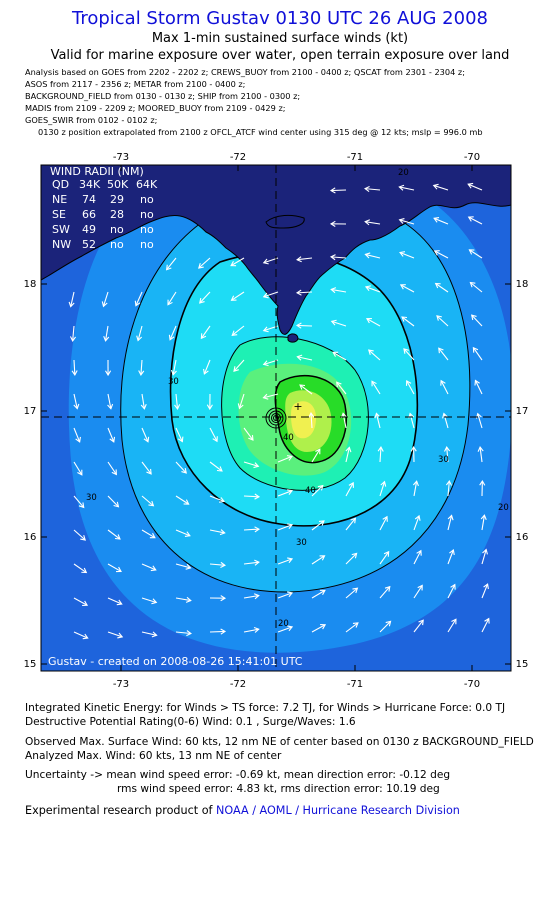  I want to click on contour-label: 30, so click(91, 498).